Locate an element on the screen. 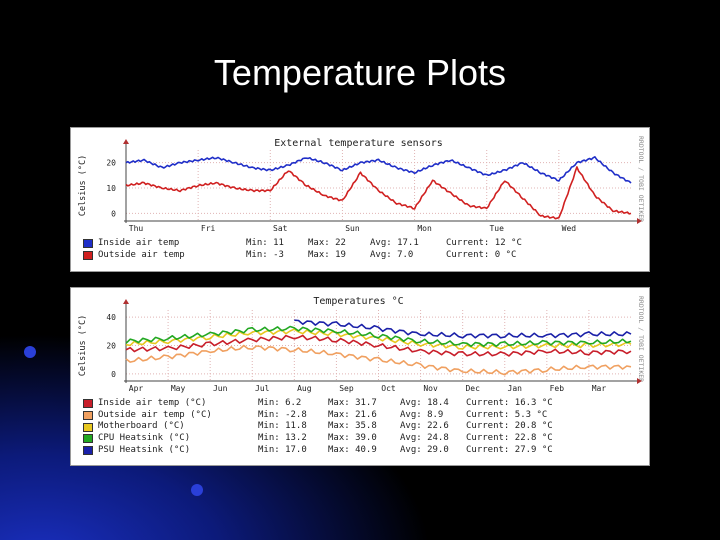 This screenshot has height=540, width=720. x-tick-label: Dec is located at coordinates (472, 388).